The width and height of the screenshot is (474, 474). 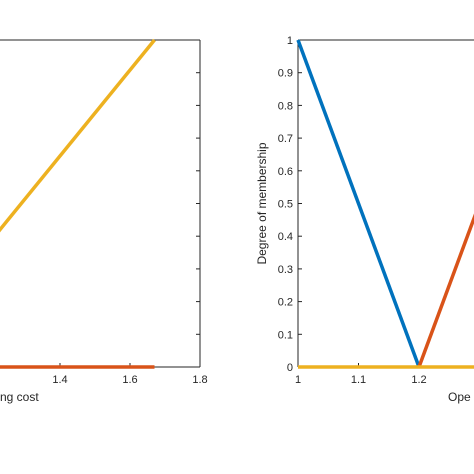 I want to click on x-tick-label: 1.1, so click(x=358, y=380).